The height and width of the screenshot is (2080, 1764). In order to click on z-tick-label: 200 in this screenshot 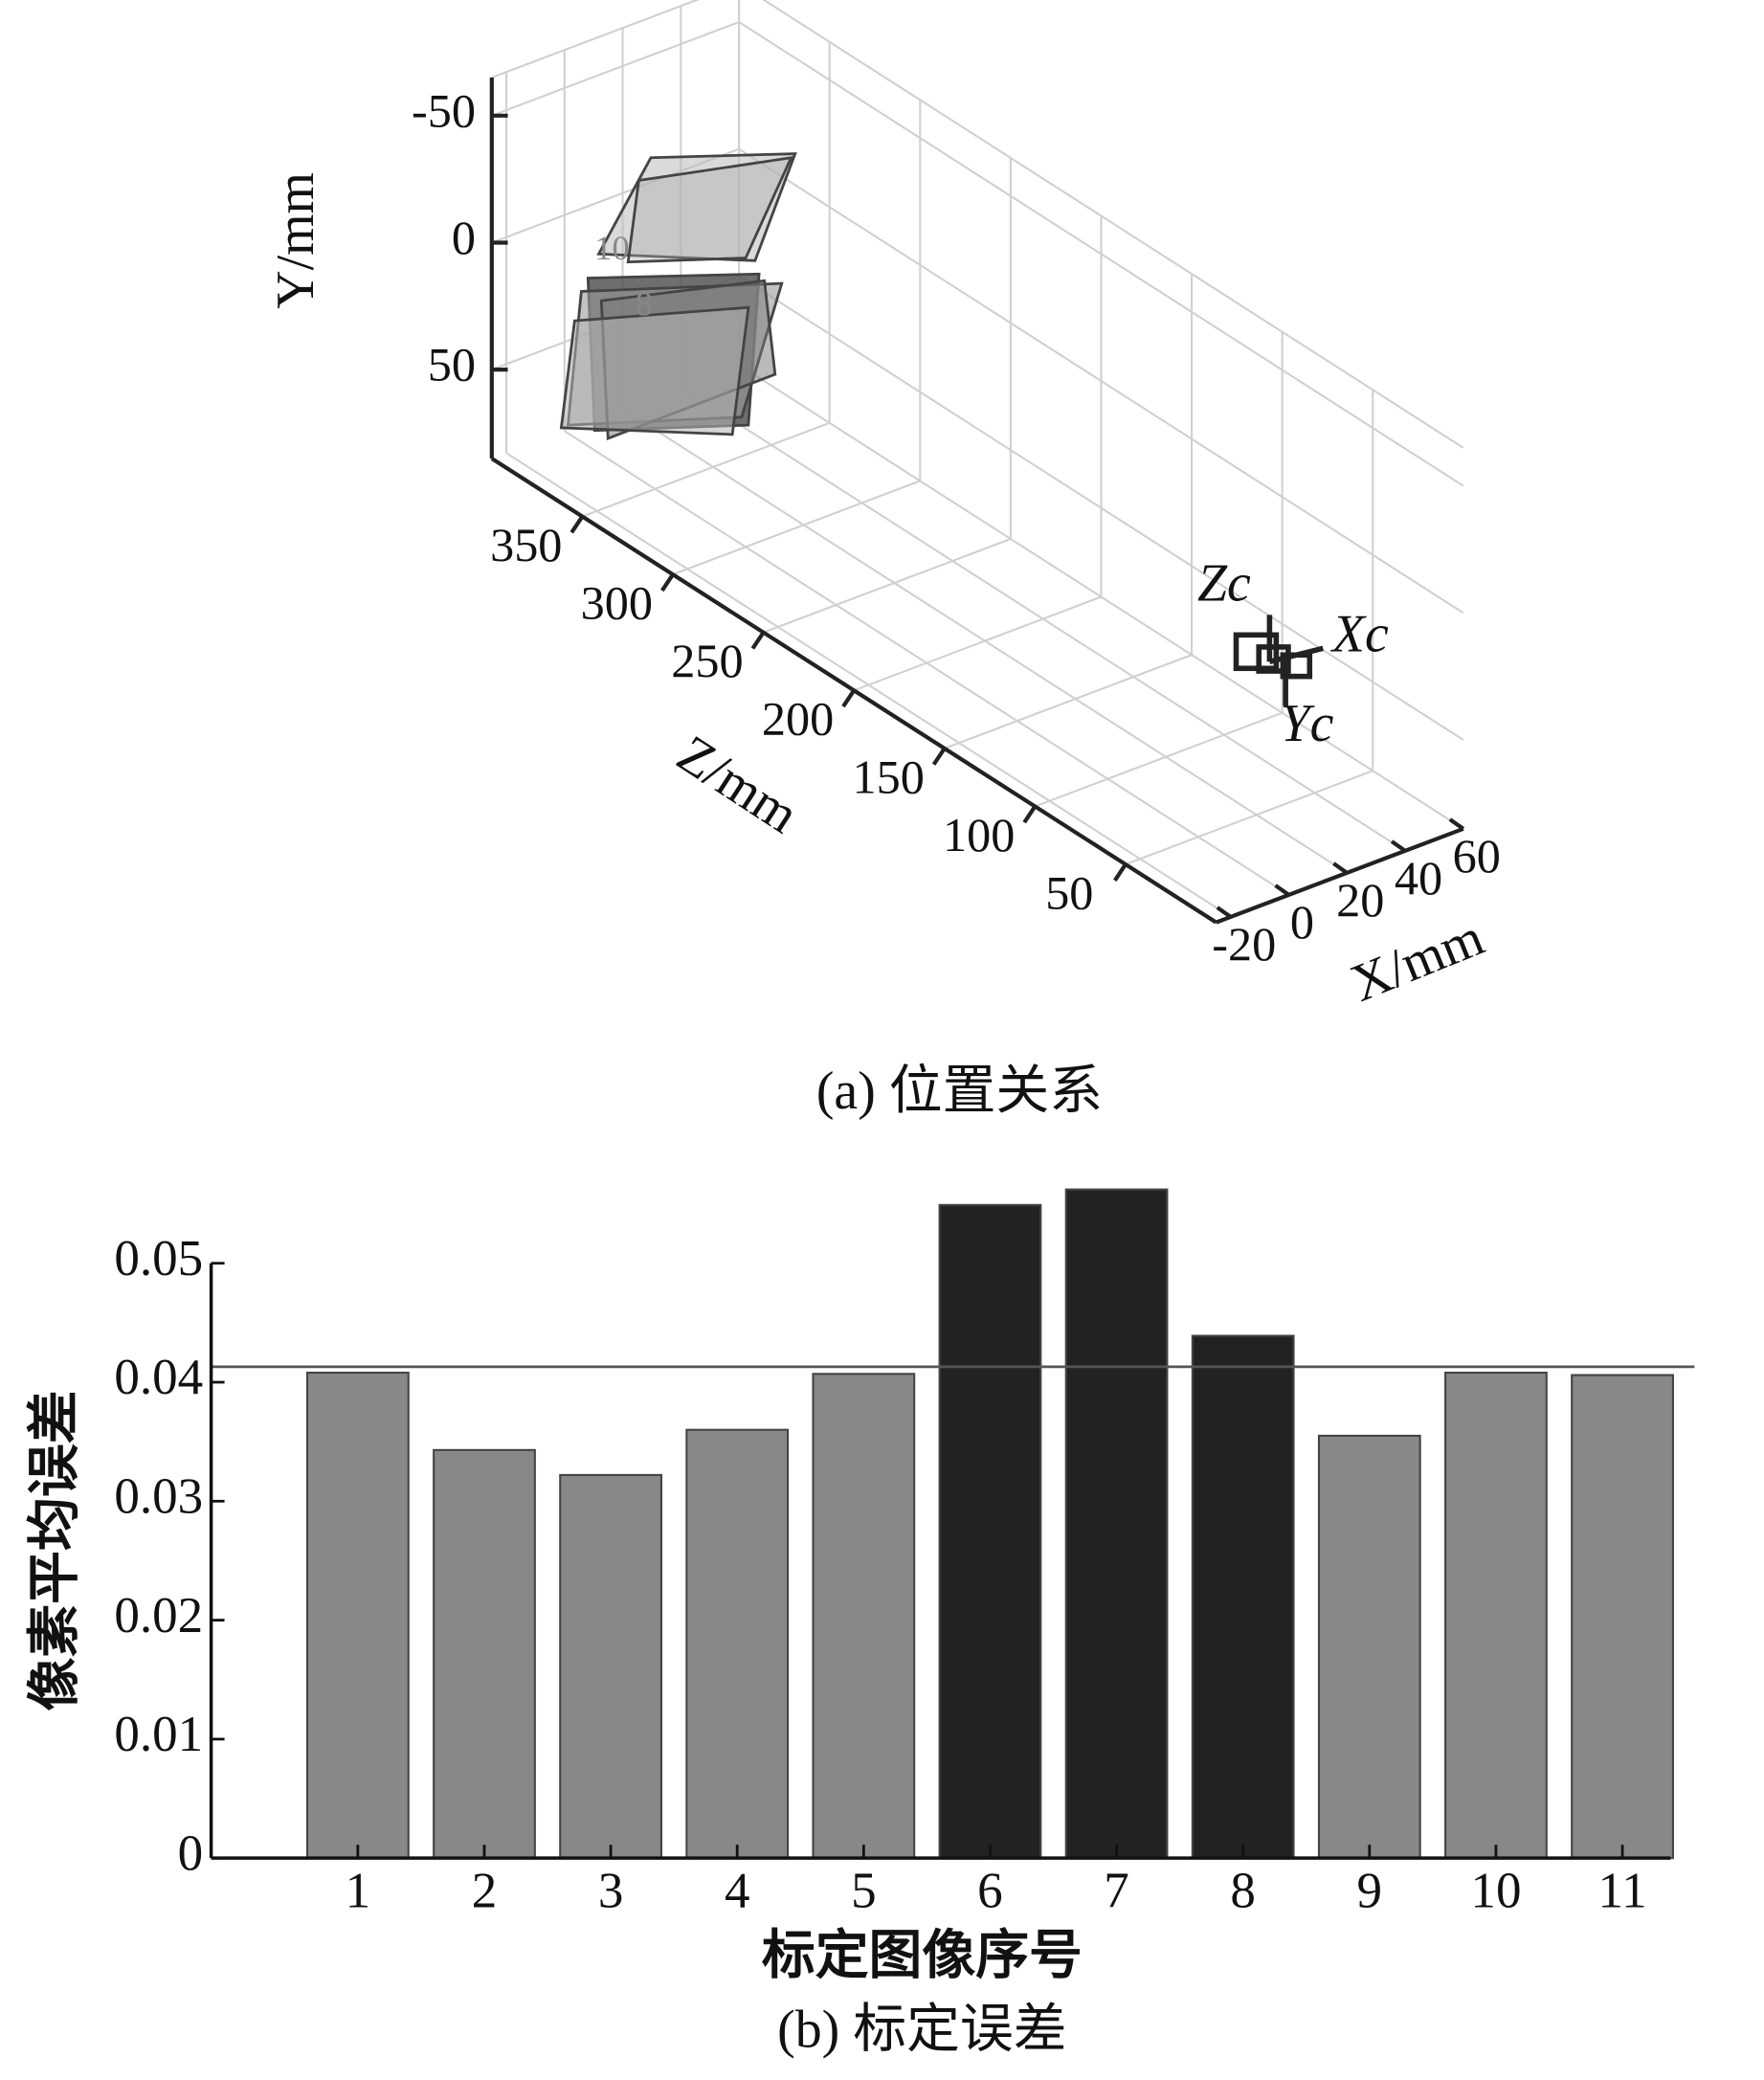, I will do `click(798, 719)`.